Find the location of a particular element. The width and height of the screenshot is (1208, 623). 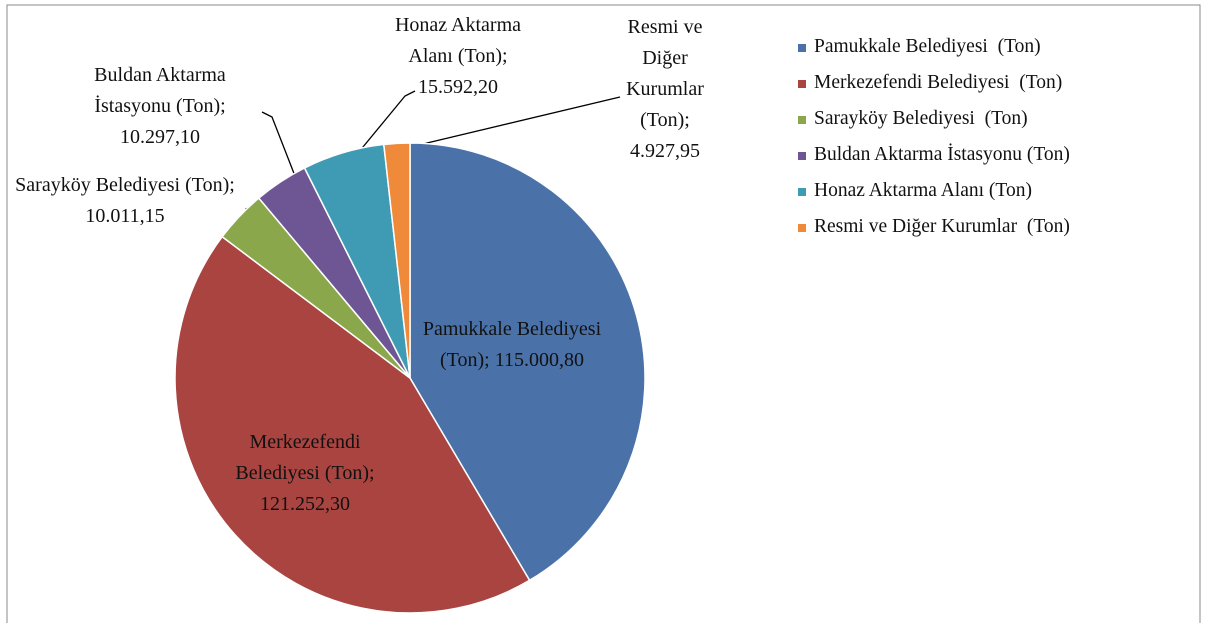

data-label-name: Merkezefendi Belediyesi (Ton) is located at coordinates (304, 457).